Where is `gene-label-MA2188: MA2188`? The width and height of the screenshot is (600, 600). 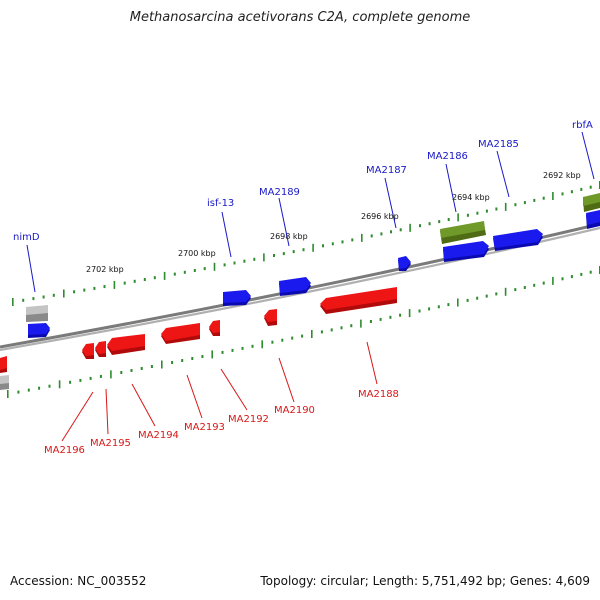
gene-label-MA2188: MA2188 is located at coordinates (378, 394).